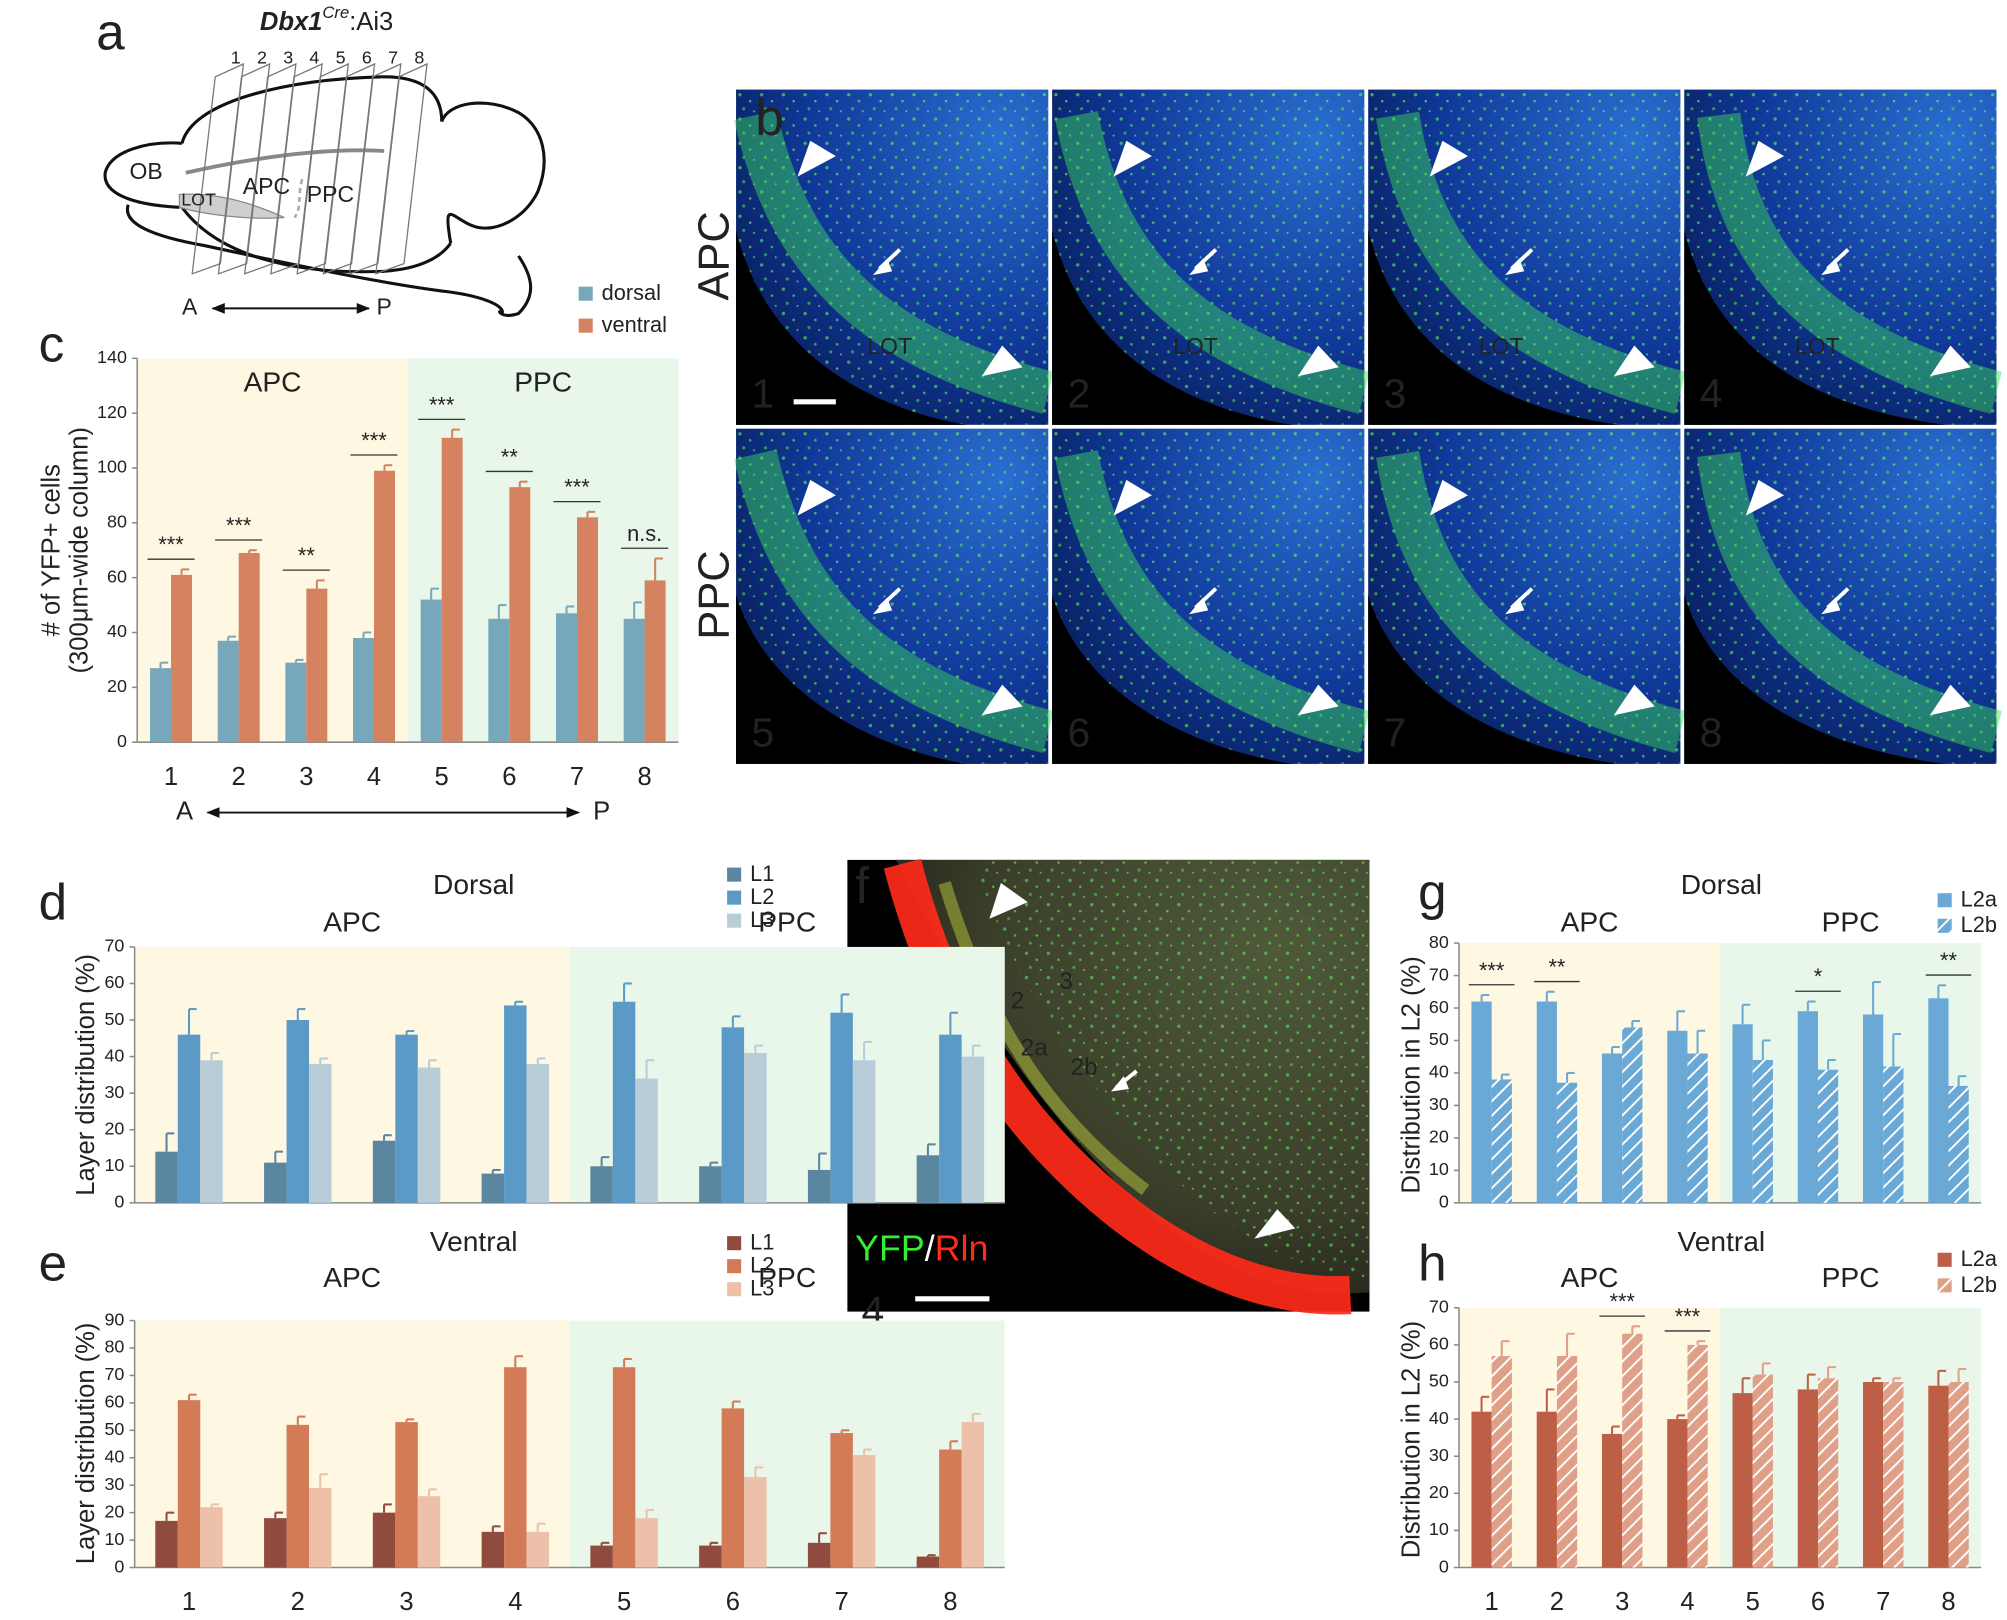  What do you see at coordinates (1078, 393) in the screenshot?
I see `section-number: 2` at bounding box center [1078, 393].